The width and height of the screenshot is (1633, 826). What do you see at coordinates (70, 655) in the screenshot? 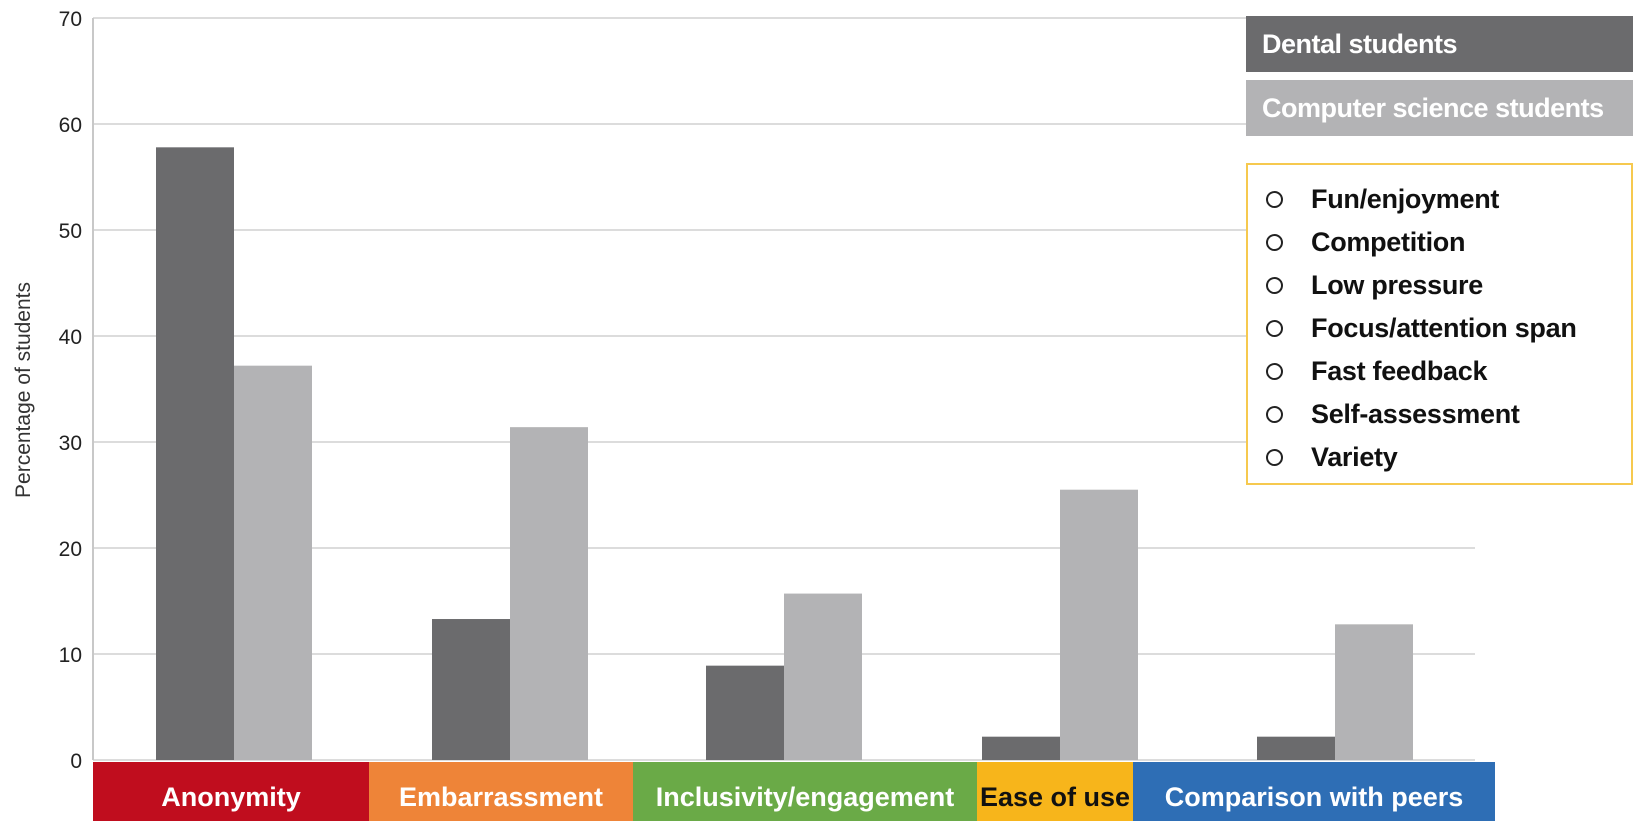
I see `y-tick-label: 10` at bounding box center [70, 655].